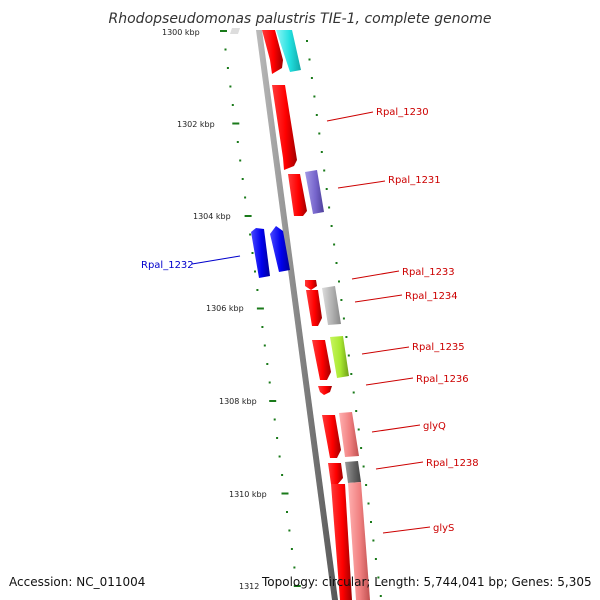 This screenshot has width=600, height=600. Describe the element at coordinates (406, 530) in the screenshot. I see `leader-glys` at that location.